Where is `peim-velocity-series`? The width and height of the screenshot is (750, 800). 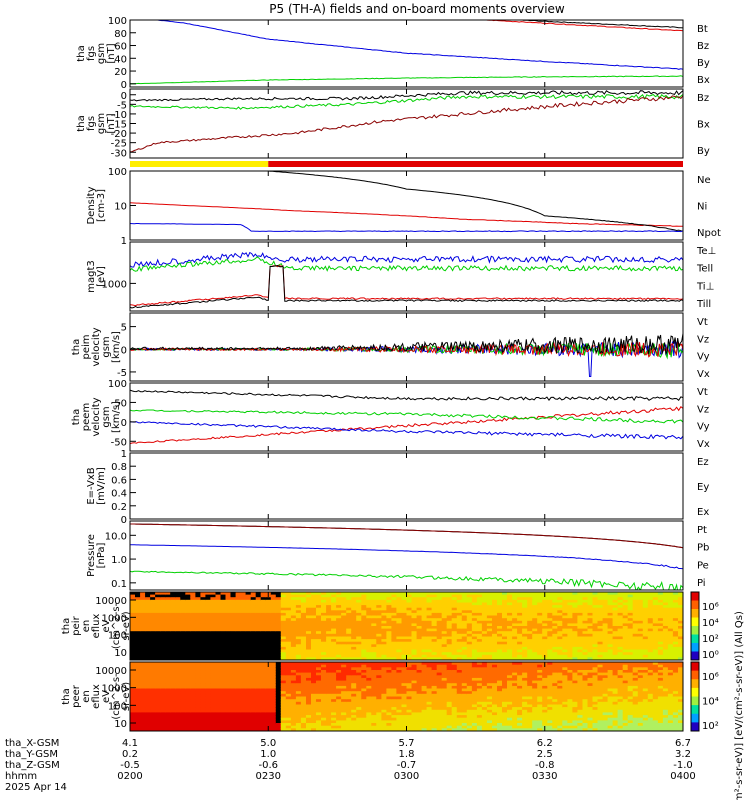 peim-velocity-series is located at coordinates (406, 344).